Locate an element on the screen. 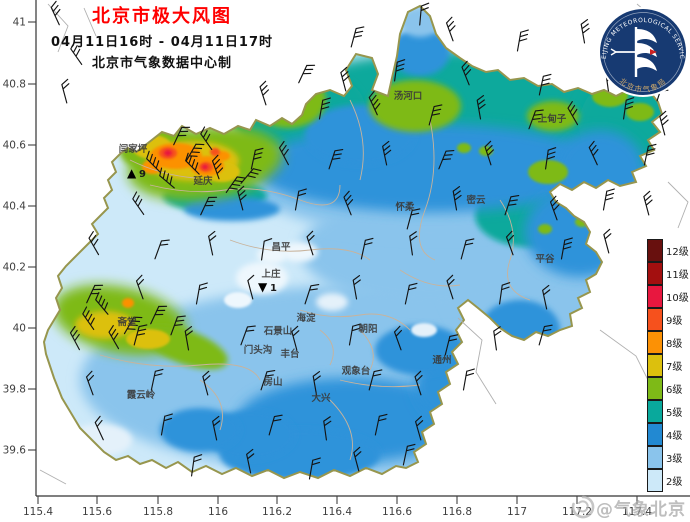 The width and height of the screenshot is (690, 522). extreme-markers: ▲ 9 ▼ 1 is located at coordinates (202, 230).